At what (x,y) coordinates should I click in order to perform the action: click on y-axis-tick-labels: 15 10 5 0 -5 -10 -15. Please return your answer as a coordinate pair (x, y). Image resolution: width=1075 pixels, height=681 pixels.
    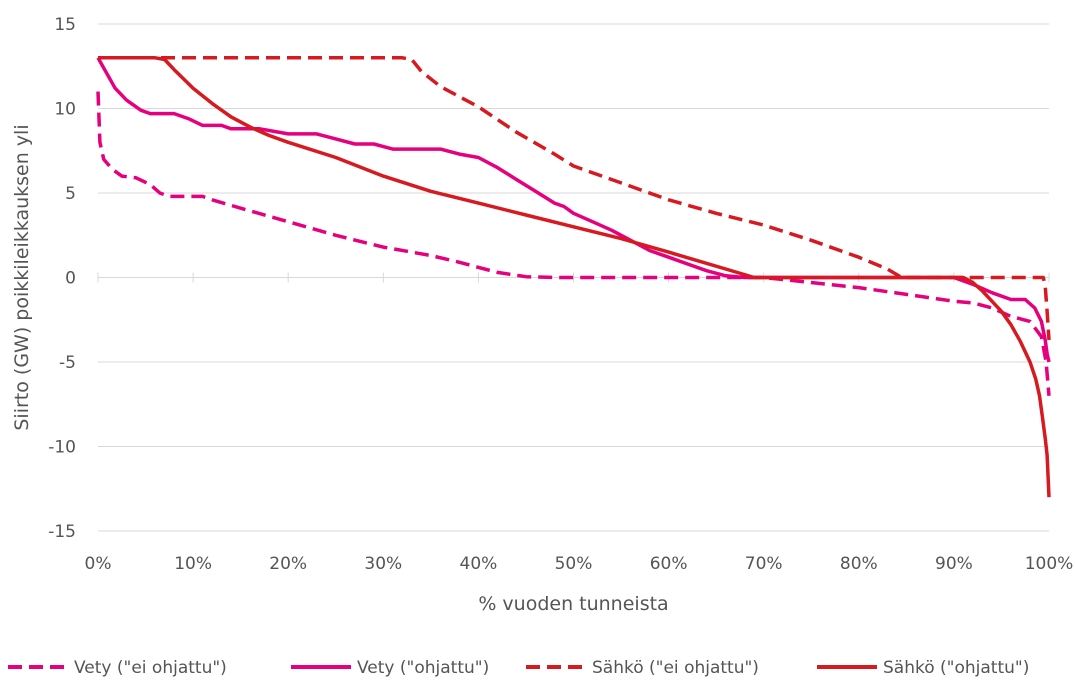
    Looking at the image, I should click on (62, 278).